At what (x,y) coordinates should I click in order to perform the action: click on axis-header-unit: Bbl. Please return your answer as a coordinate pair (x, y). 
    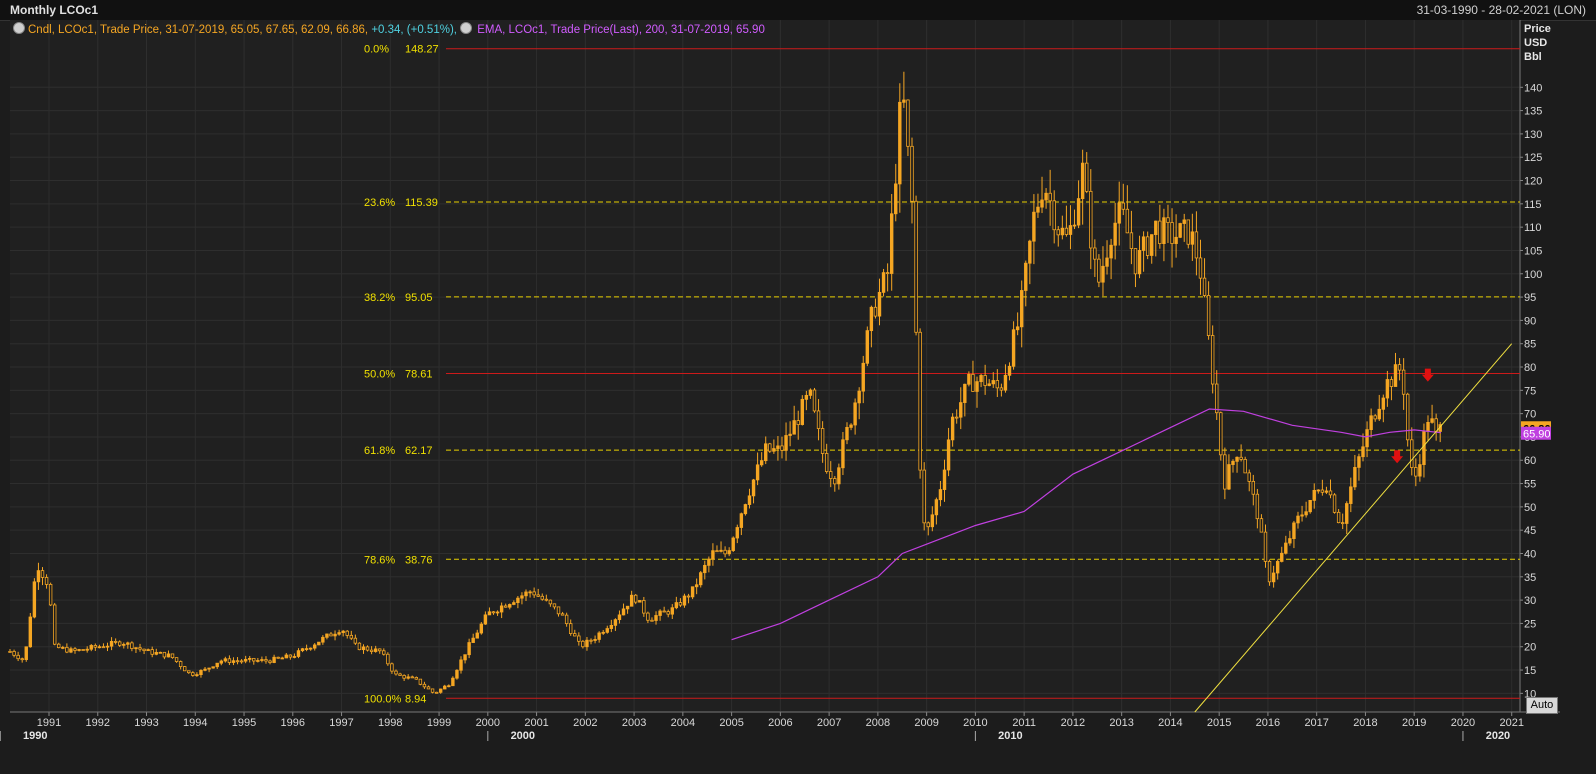
    Looking at the image, I should click on (1533, 57).